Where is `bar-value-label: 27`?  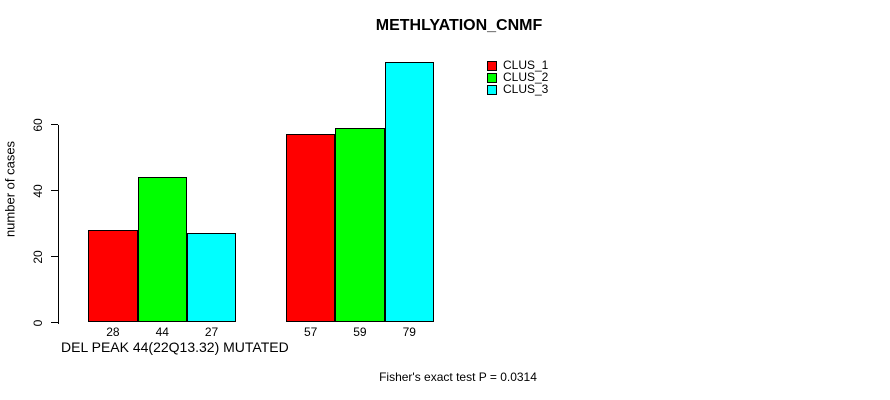
bar-value-label: 27 is located at coordinates (211, 332).